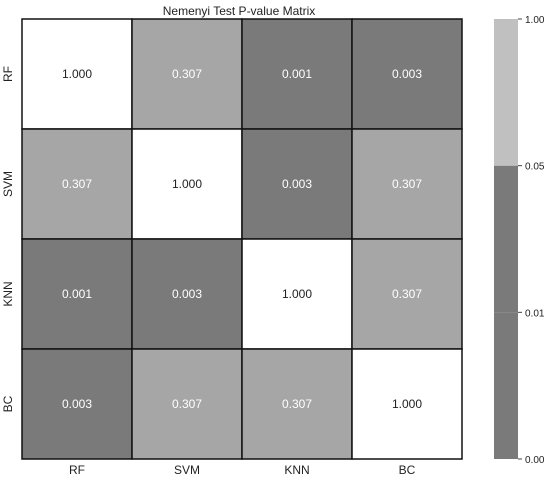 Image resolution: width=550 pixels, height=479 pixels. Describe the element at coordinates (8, 293) in the screenshot. I see `y-tick-label: KNN` at that location.